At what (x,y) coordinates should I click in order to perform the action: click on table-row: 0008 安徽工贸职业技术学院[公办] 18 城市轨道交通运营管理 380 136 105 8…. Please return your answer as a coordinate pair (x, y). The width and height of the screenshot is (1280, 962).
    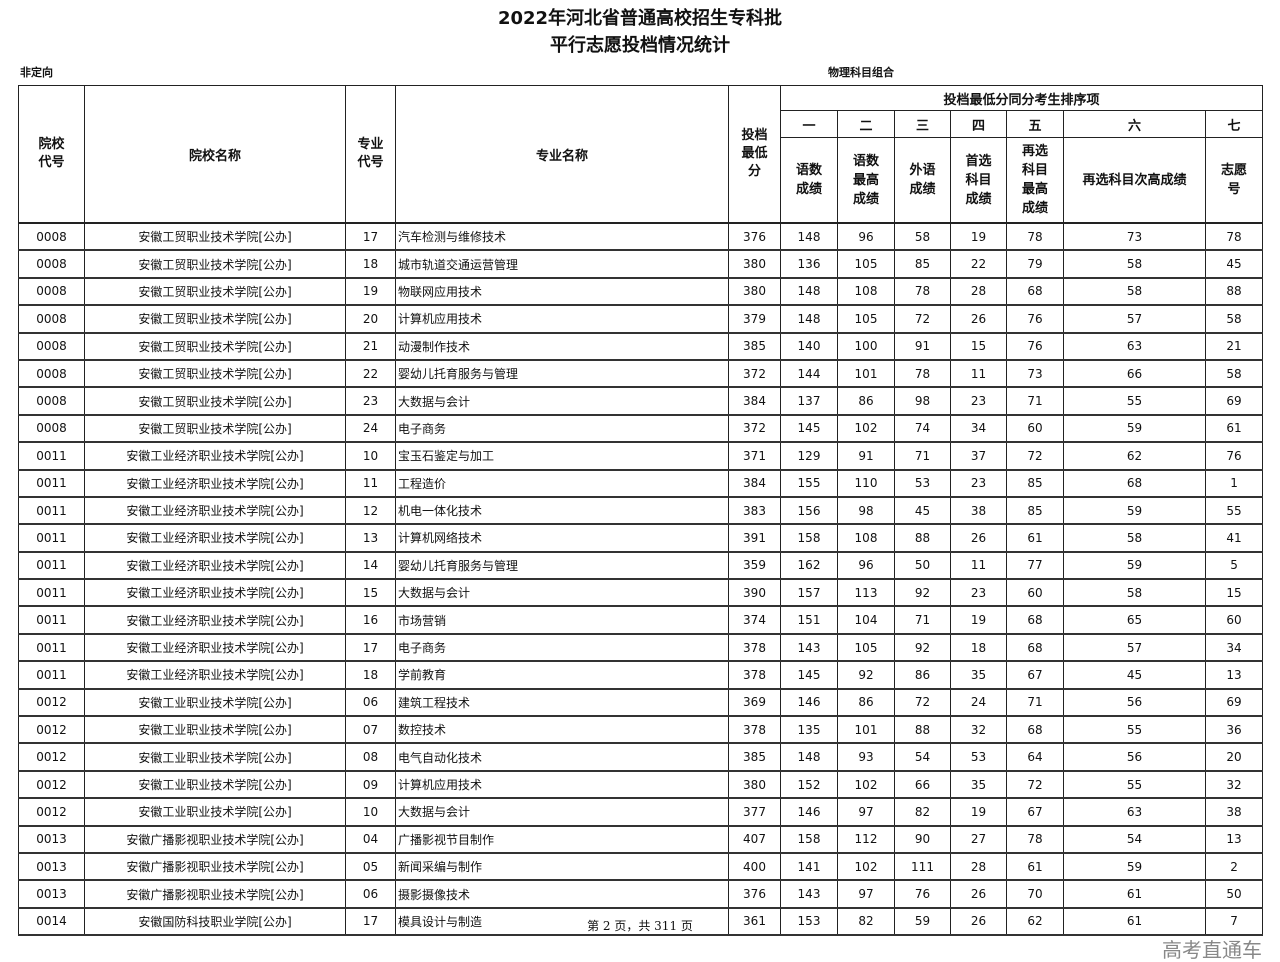
    Looking at the image, I should click on (641, 264).